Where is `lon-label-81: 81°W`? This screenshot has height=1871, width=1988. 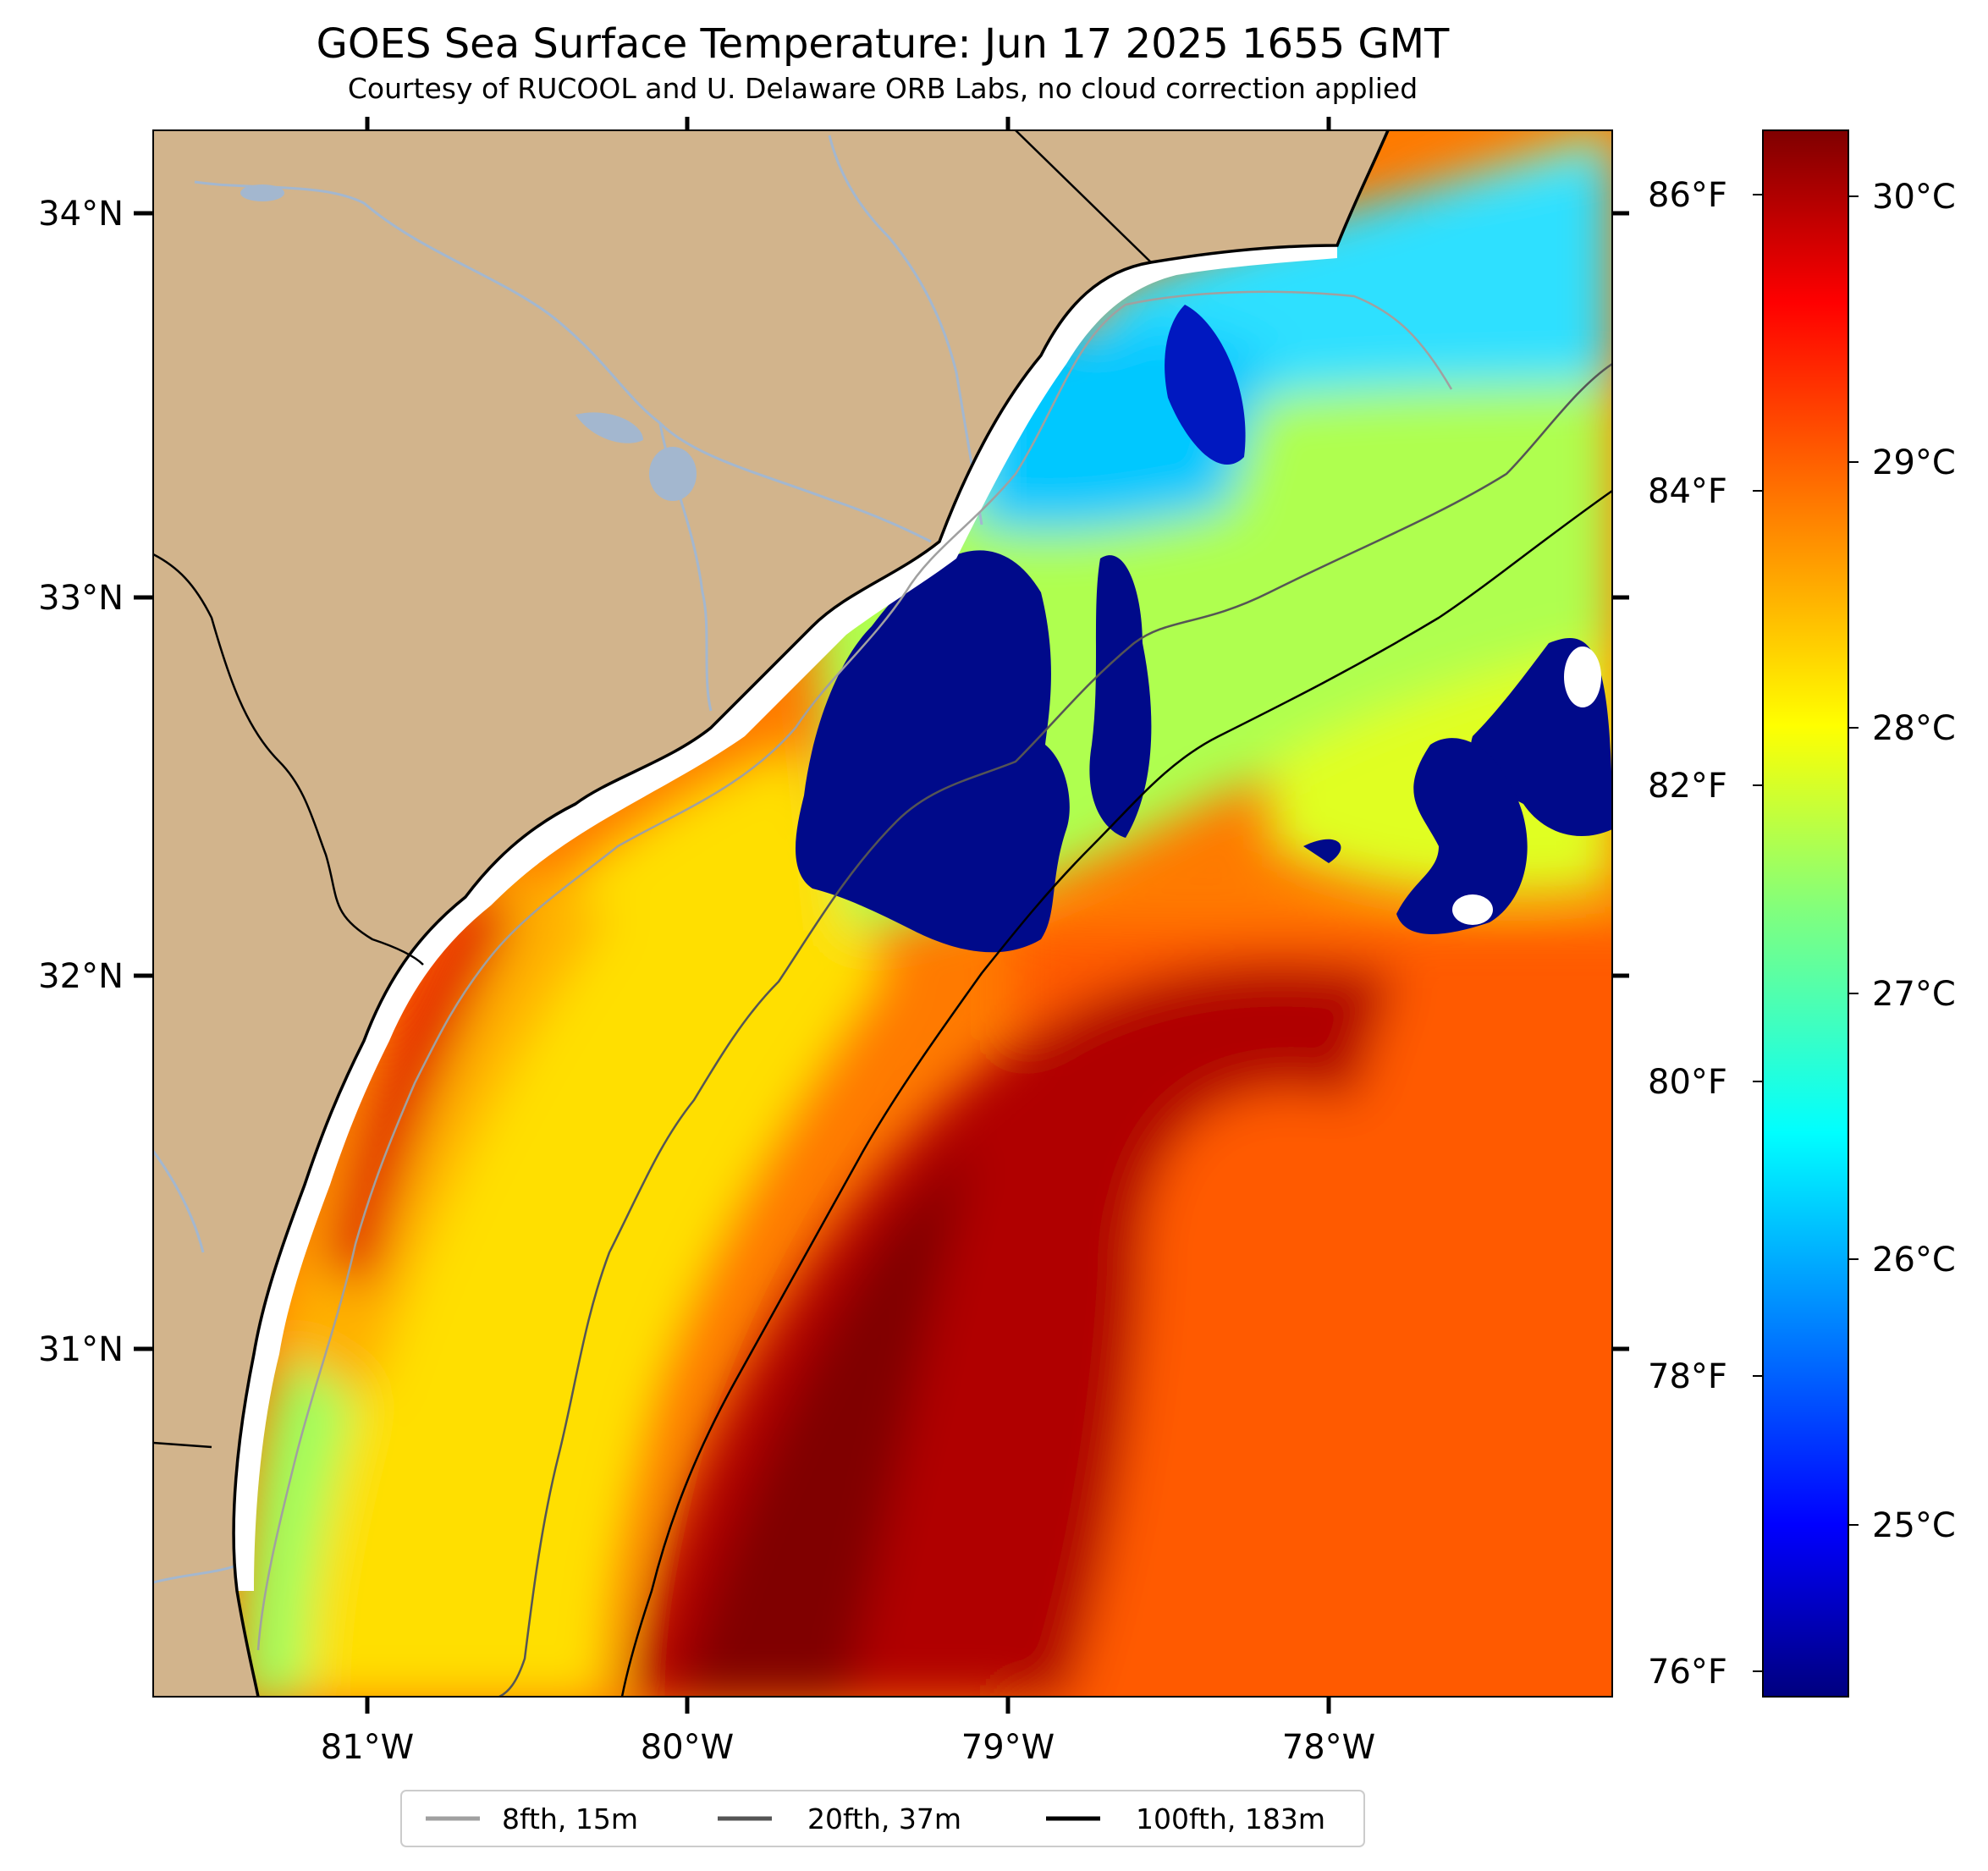
lon-label-81: 81°W is located at coordinates (367, 1748).